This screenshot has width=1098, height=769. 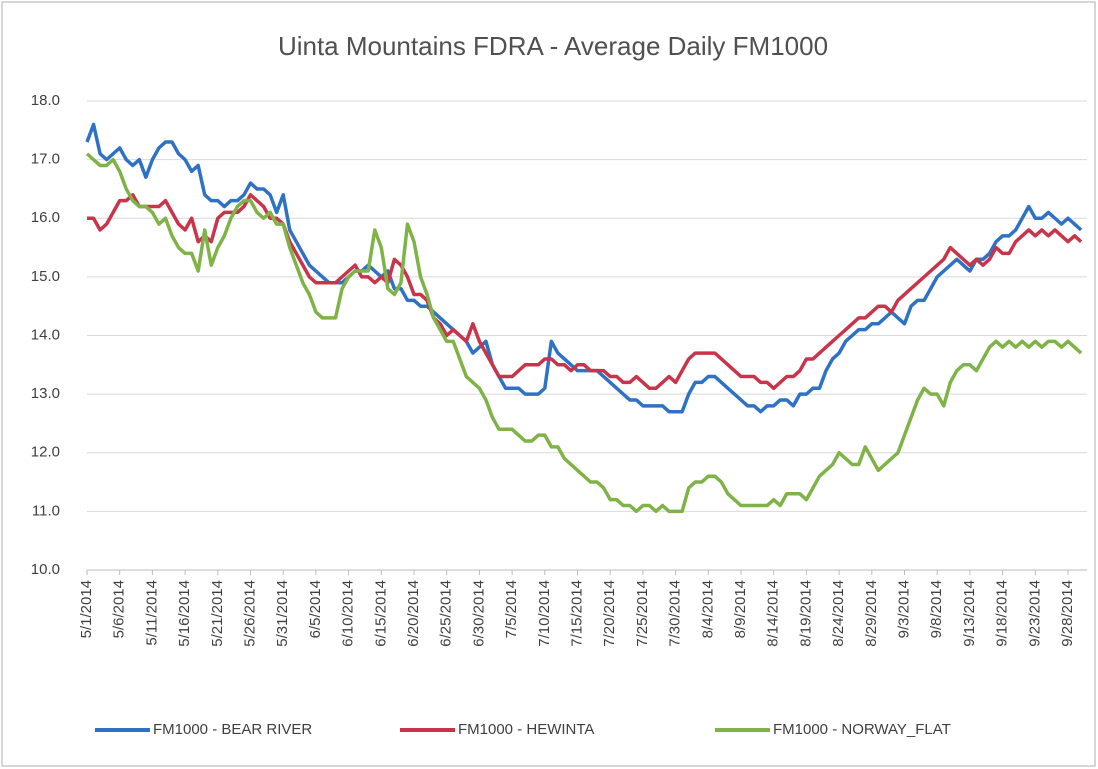 What do you see at coordinates (675, 613) in the screenshot?
I see `x-tick-label: 7/30/2014` at bounding box center [675, 613].